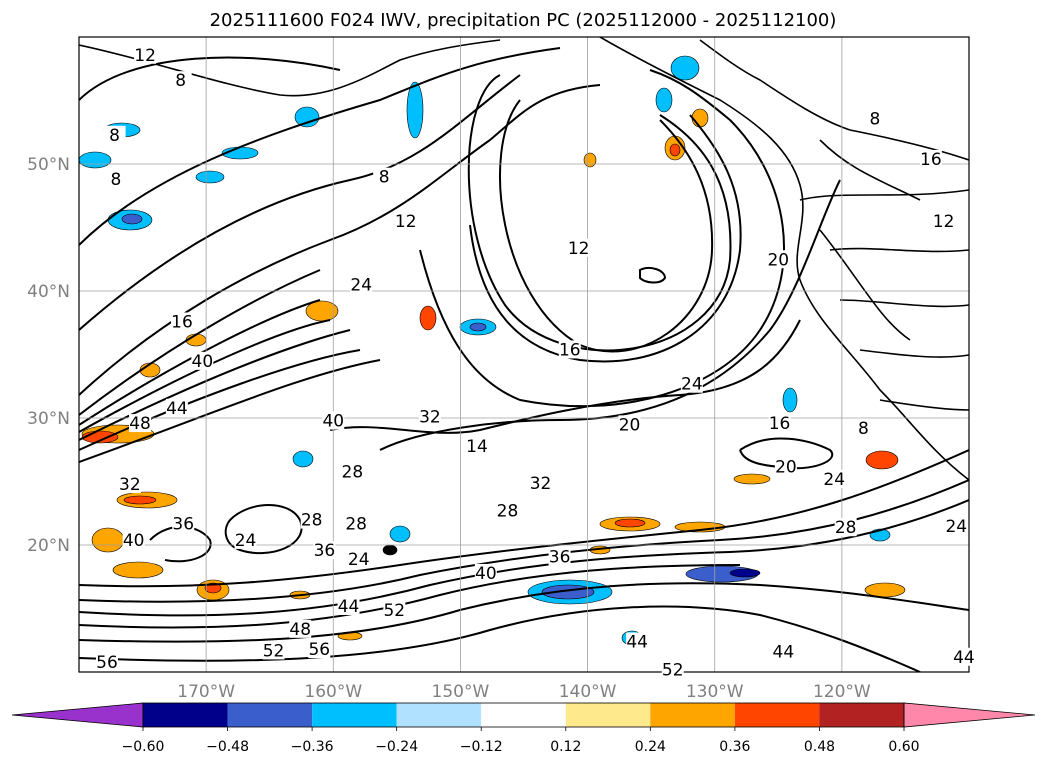  What do you see at coordinates (565, 747) in the screenshot?
I see `colorbar-tick-label: 0.12` at bounding box center [565, 747].